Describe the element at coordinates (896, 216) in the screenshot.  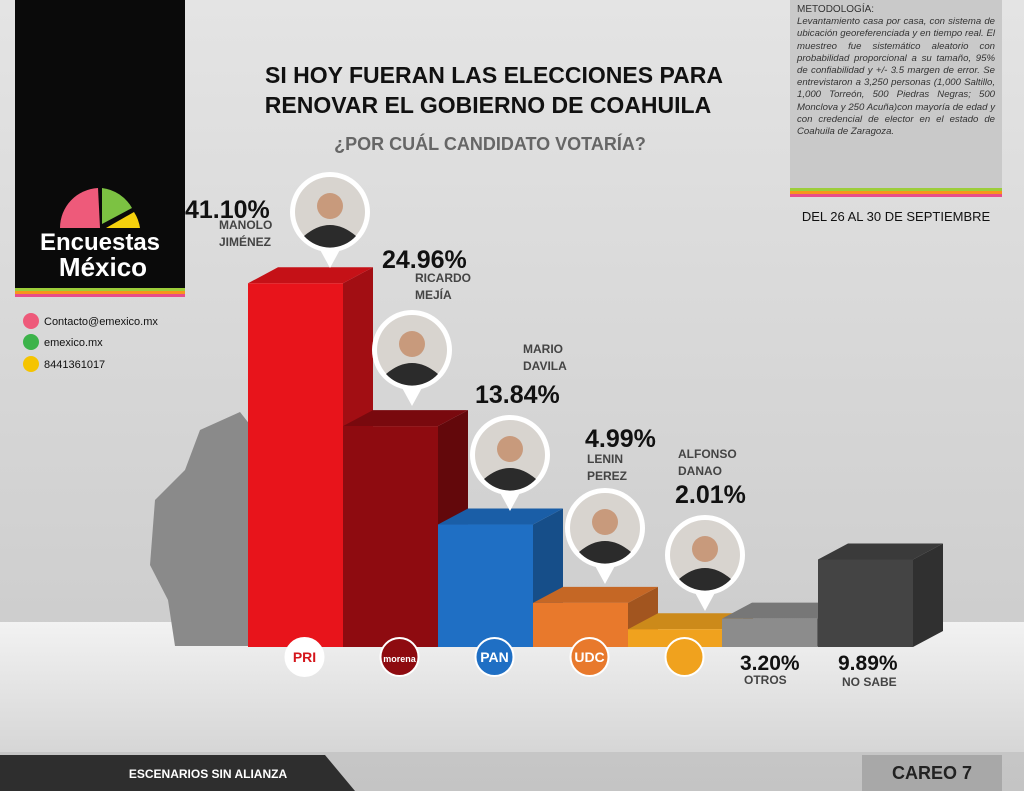
I see `date: DEL 26 AL 30 DE SEPTIEMBRE` at that location.